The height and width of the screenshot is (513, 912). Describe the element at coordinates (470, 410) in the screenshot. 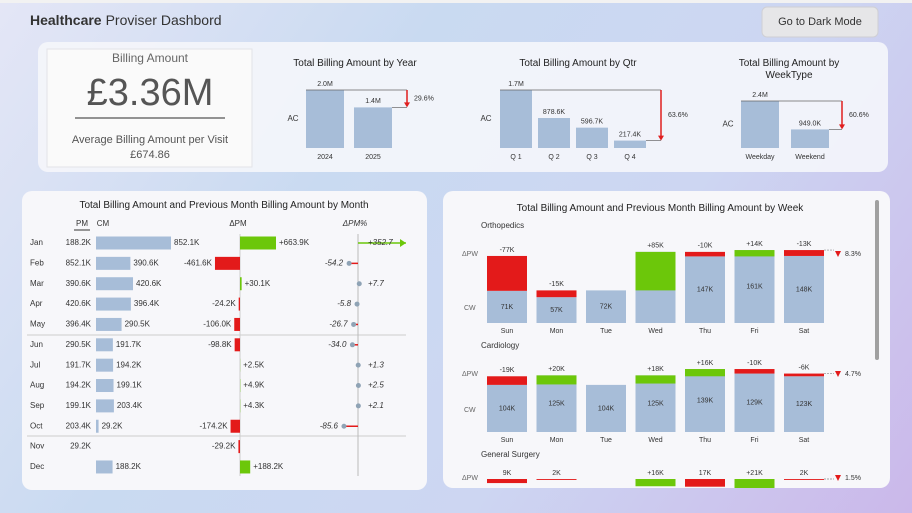

I see `axis-label: CW` at that location.